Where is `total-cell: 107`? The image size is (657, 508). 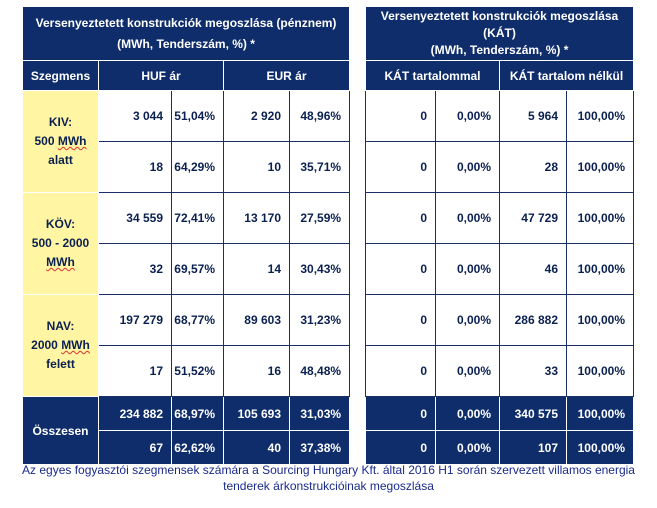
total-cell: 107 is located at coordinates (533, 447).